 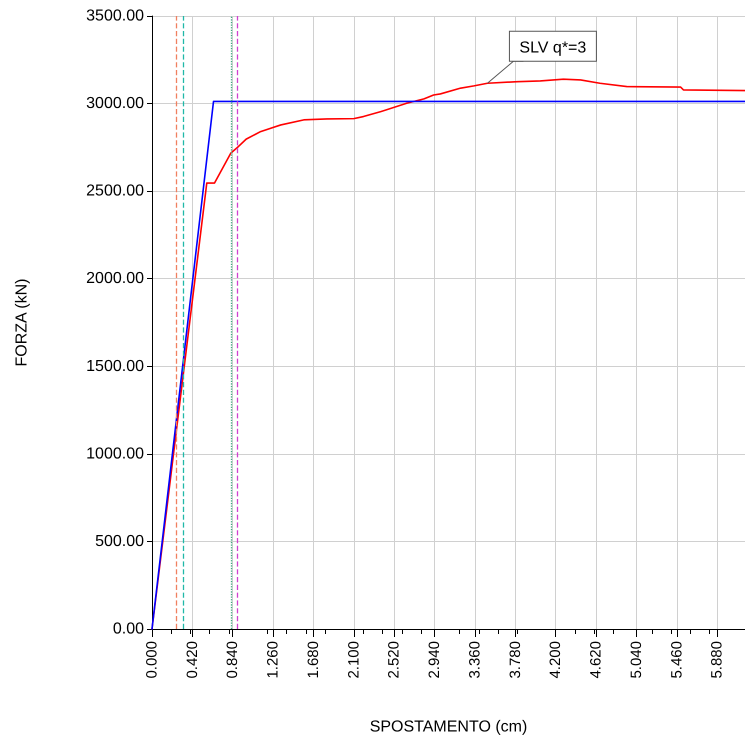 What do you see at coordinates (552, 47) in the screenshot?
I see `annotation: SLV q*=3` at bounding box center [552, 47].